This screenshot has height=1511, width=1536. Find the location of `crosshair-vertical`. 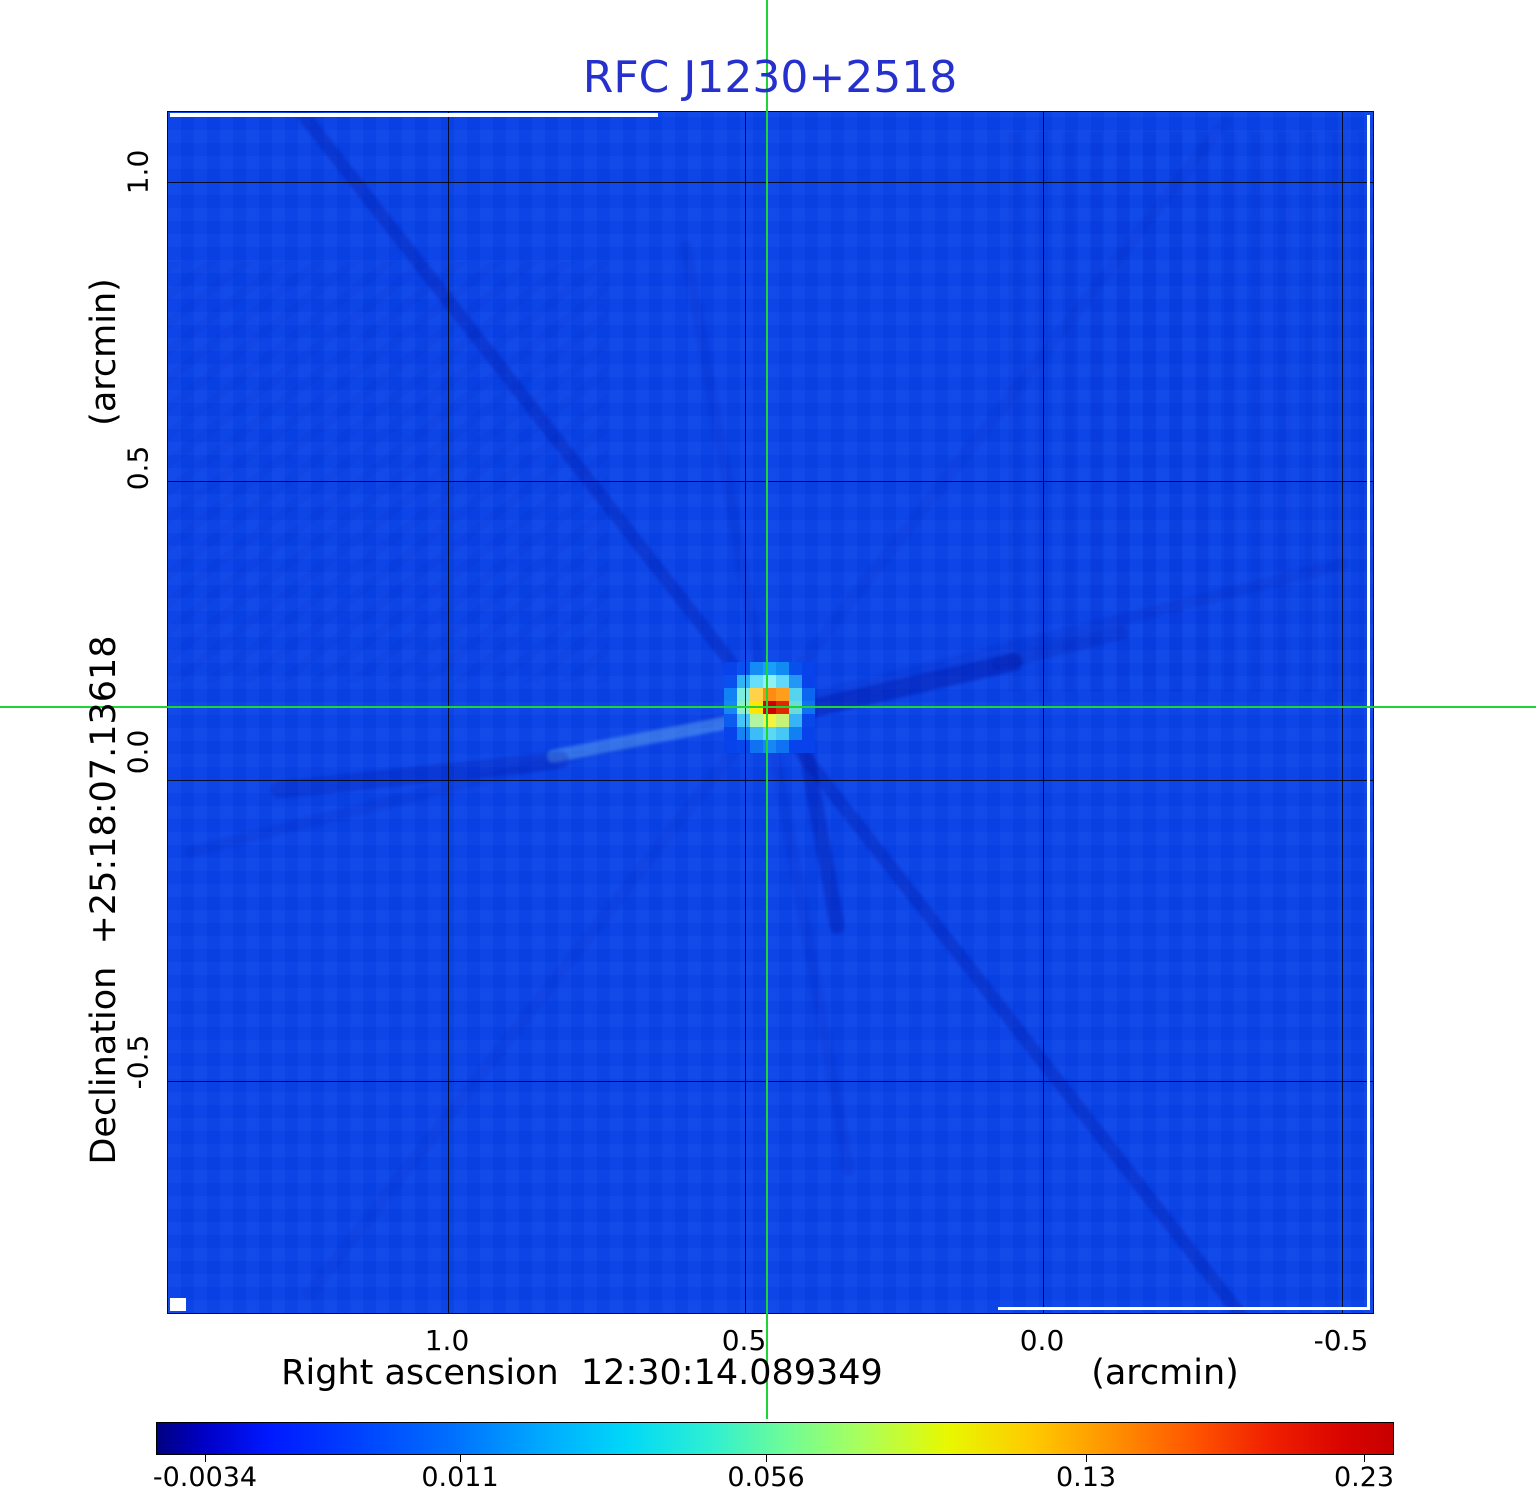

crosshair-vertical is located at coordinates (767, 709).